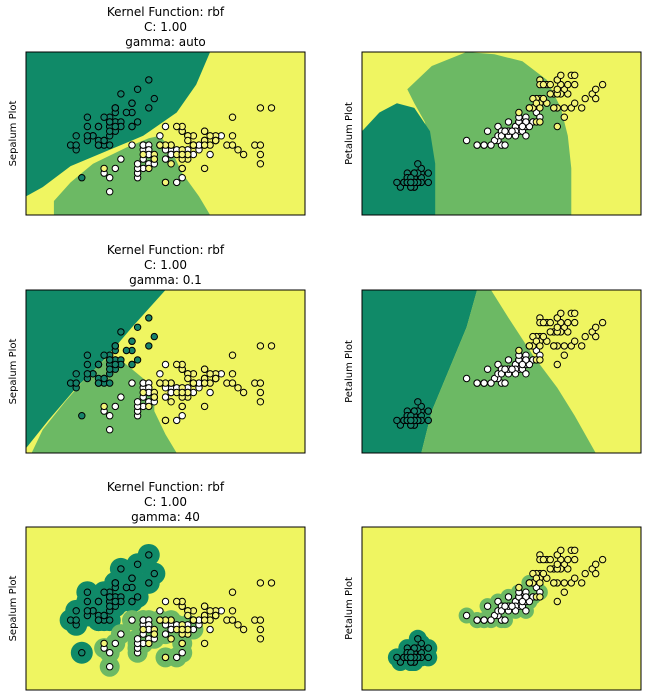 This screenshot has height=700, width=655. I want to click on chart-title-line-1: Kernel Function: rbf, so click(166, 487).